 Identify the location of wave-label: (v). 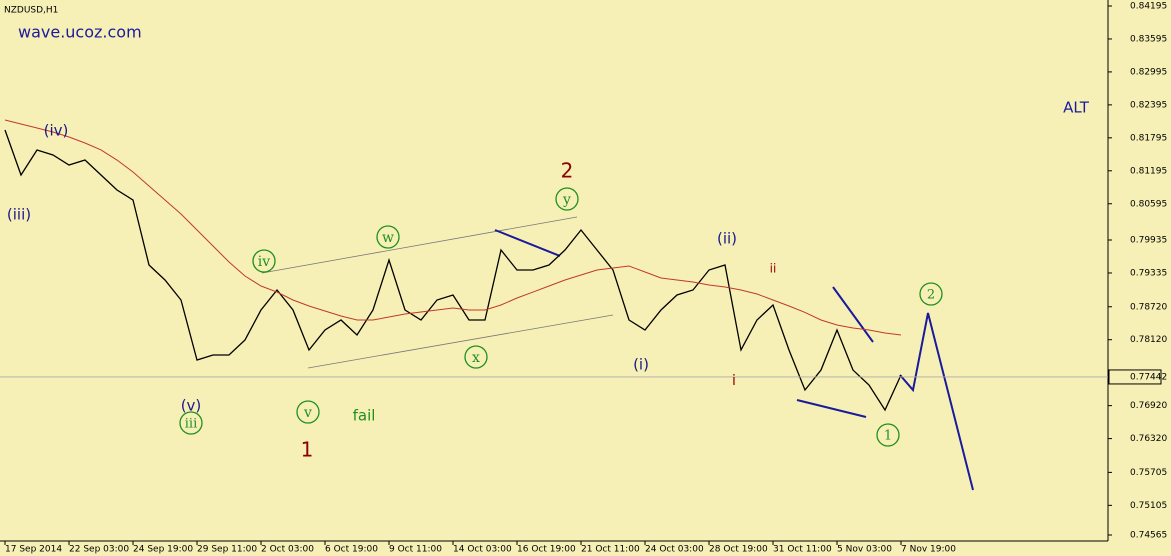
(191, 406).